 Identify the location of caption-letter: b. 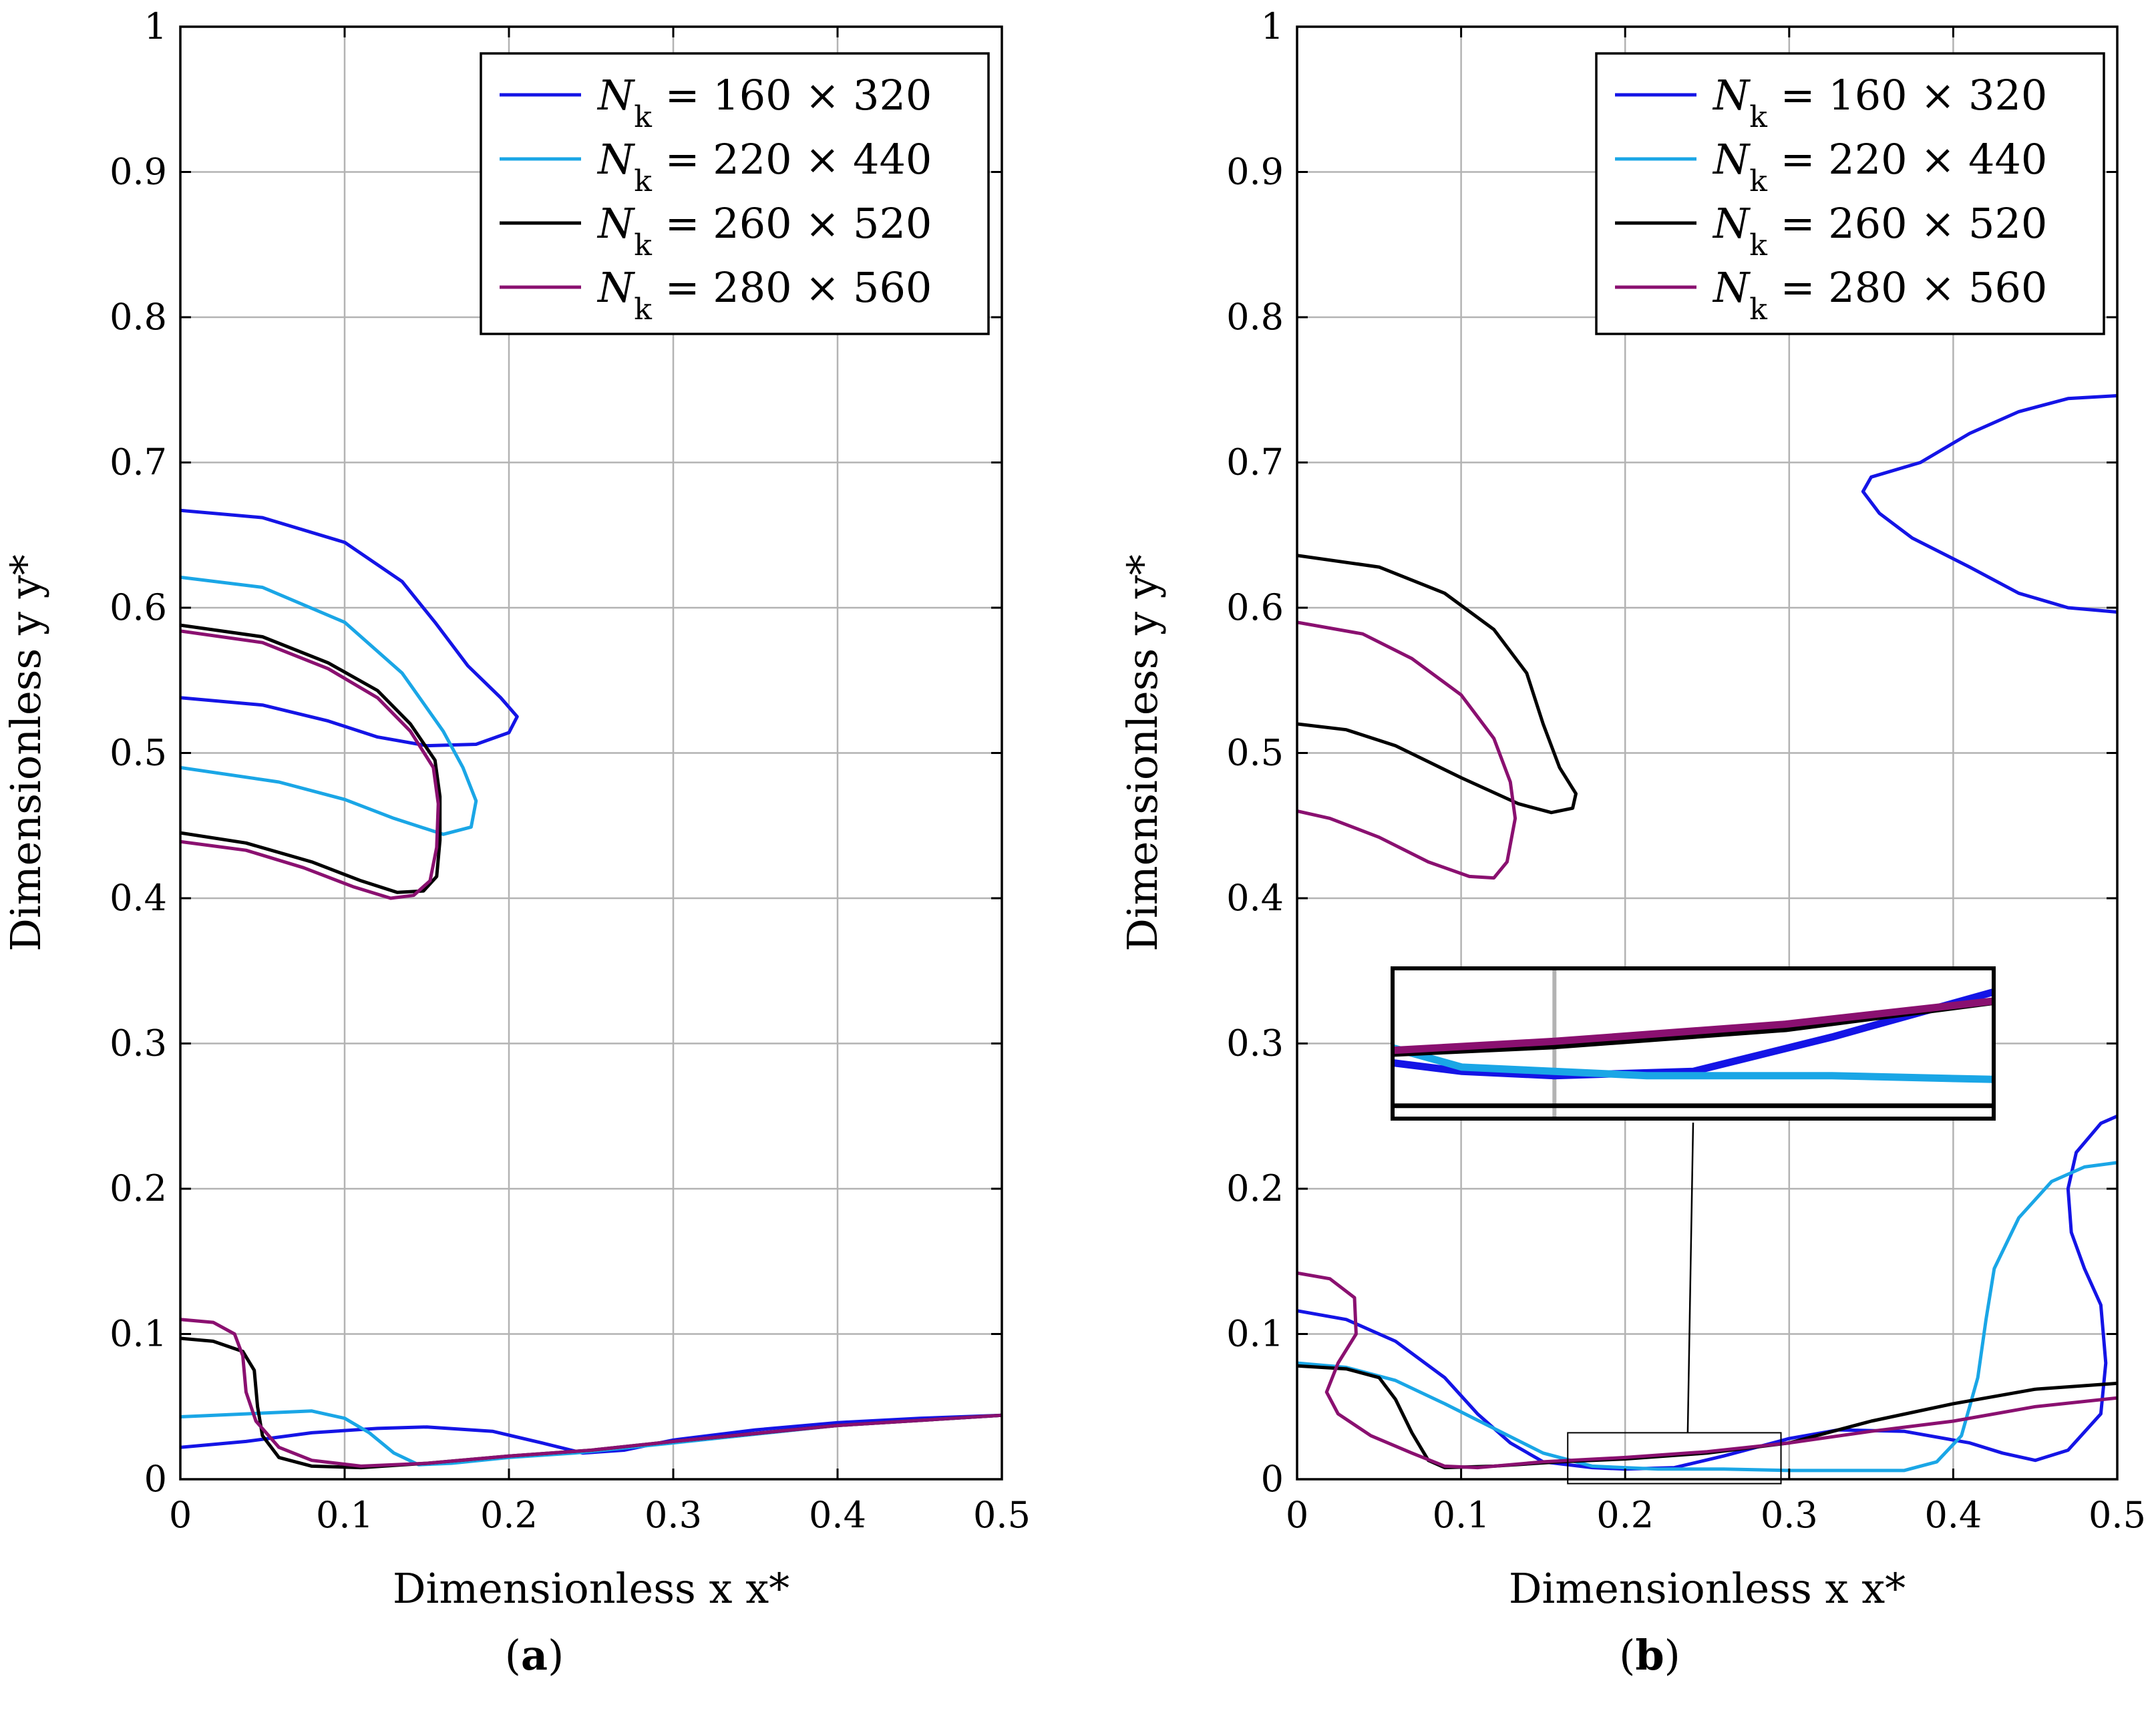
(1650, 1655).